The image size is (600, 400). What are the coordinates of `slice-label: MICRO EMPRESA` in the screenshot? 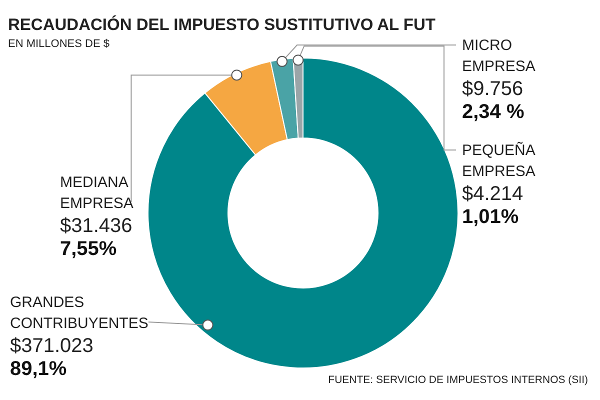 It's located at (499, 56).